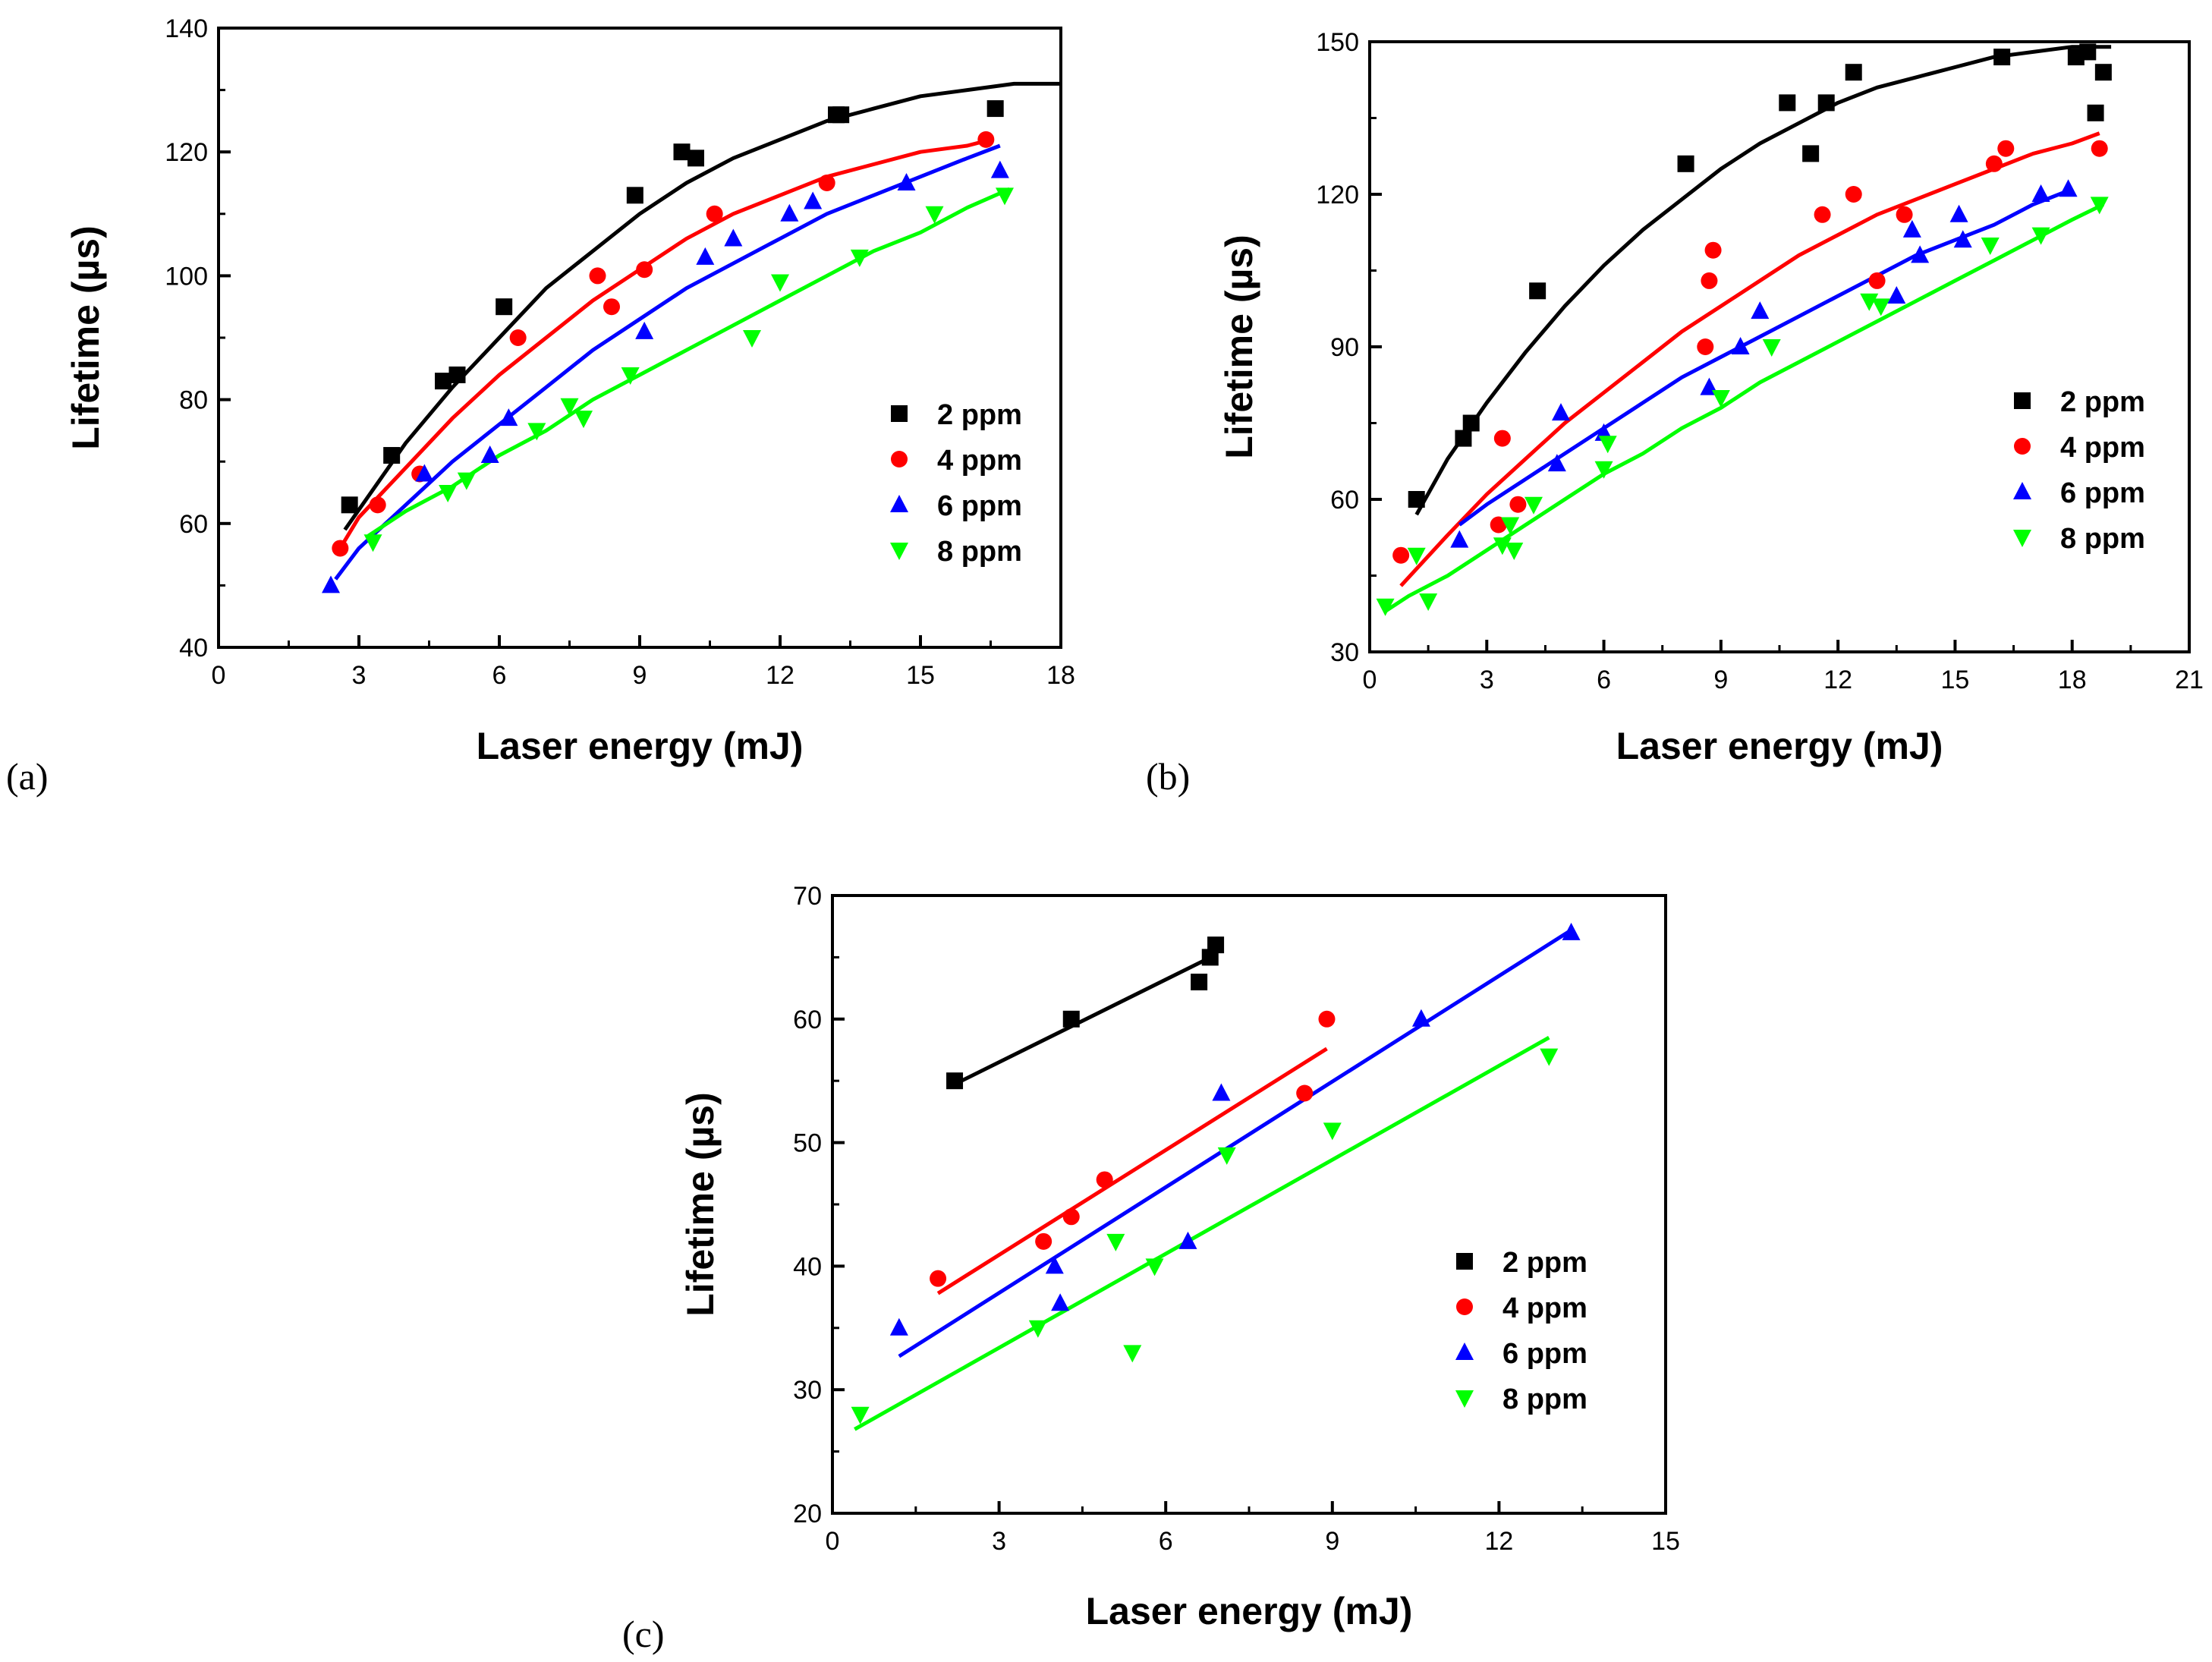  Describe the element at coordinates (1249, 1611) in the screenshot. I see `x-axis-title: Laser energy (mJ)` at that location.